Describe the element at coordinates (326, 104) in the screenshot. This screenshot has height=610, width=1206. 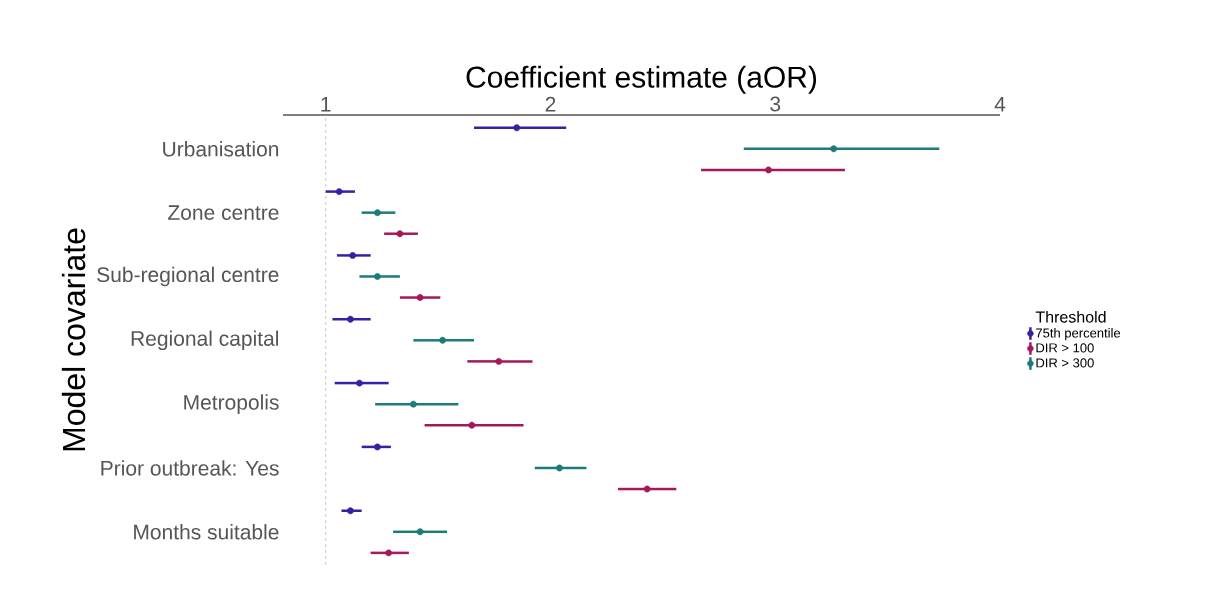
I see `x-tick-label: 1` at that location.